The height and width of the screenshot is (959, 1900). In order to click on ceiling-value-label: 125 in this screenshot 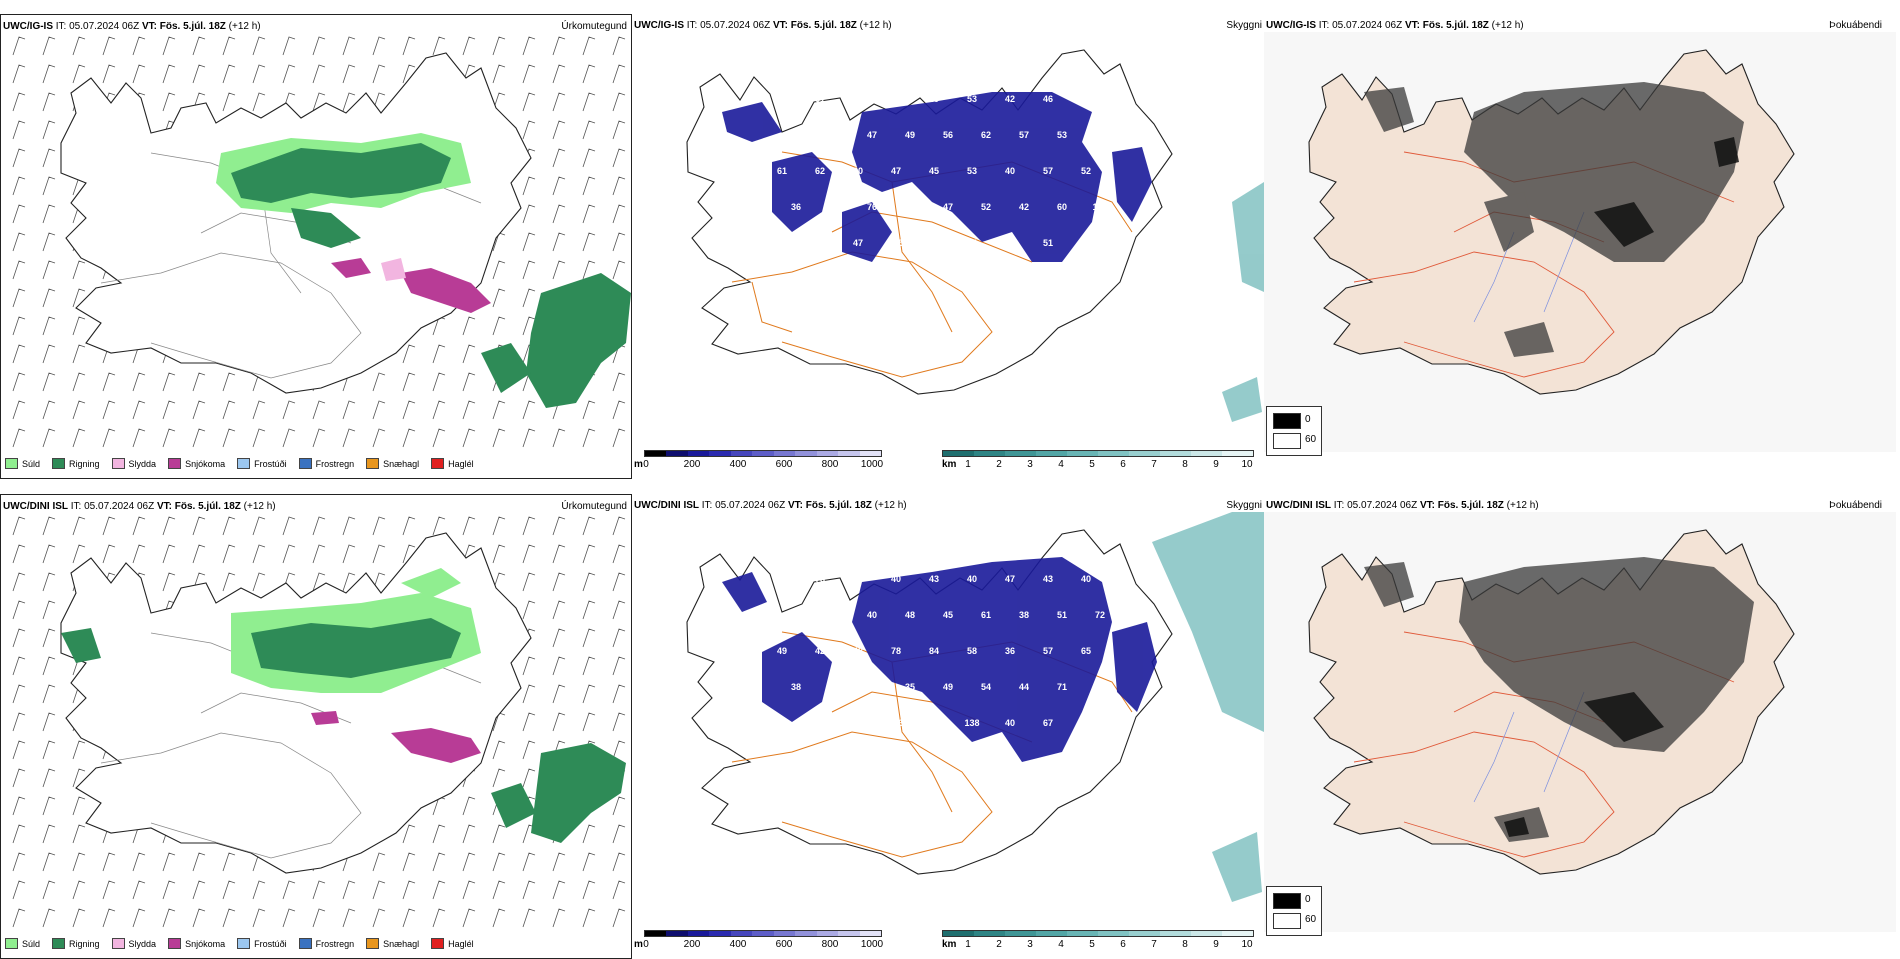, I will do `click(795, 135)`.